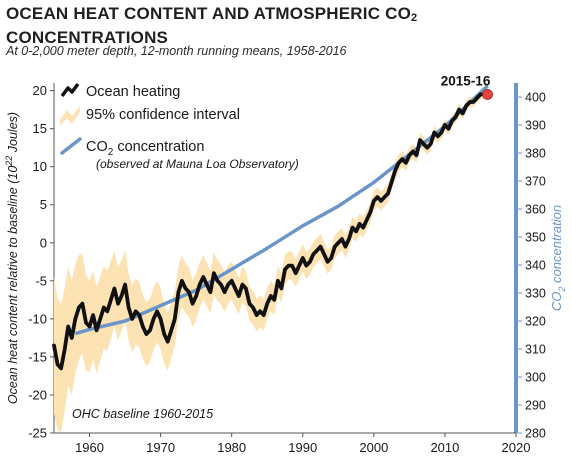  What do you see at coordinates (142, 414) in the screenshot?
I see `baseline-note: OHC baseline 1960-2015` at bounding box center [142, 414].